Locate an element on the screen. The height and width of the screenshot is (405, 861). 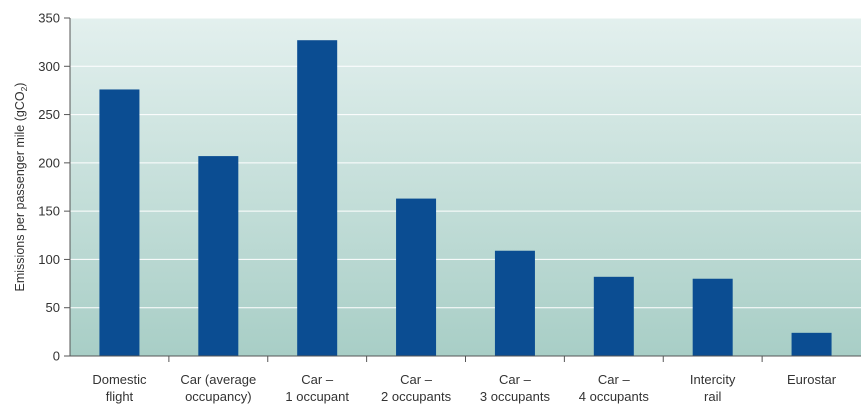
y-tick-label-200: 200 is located at coordinates (49, 162).